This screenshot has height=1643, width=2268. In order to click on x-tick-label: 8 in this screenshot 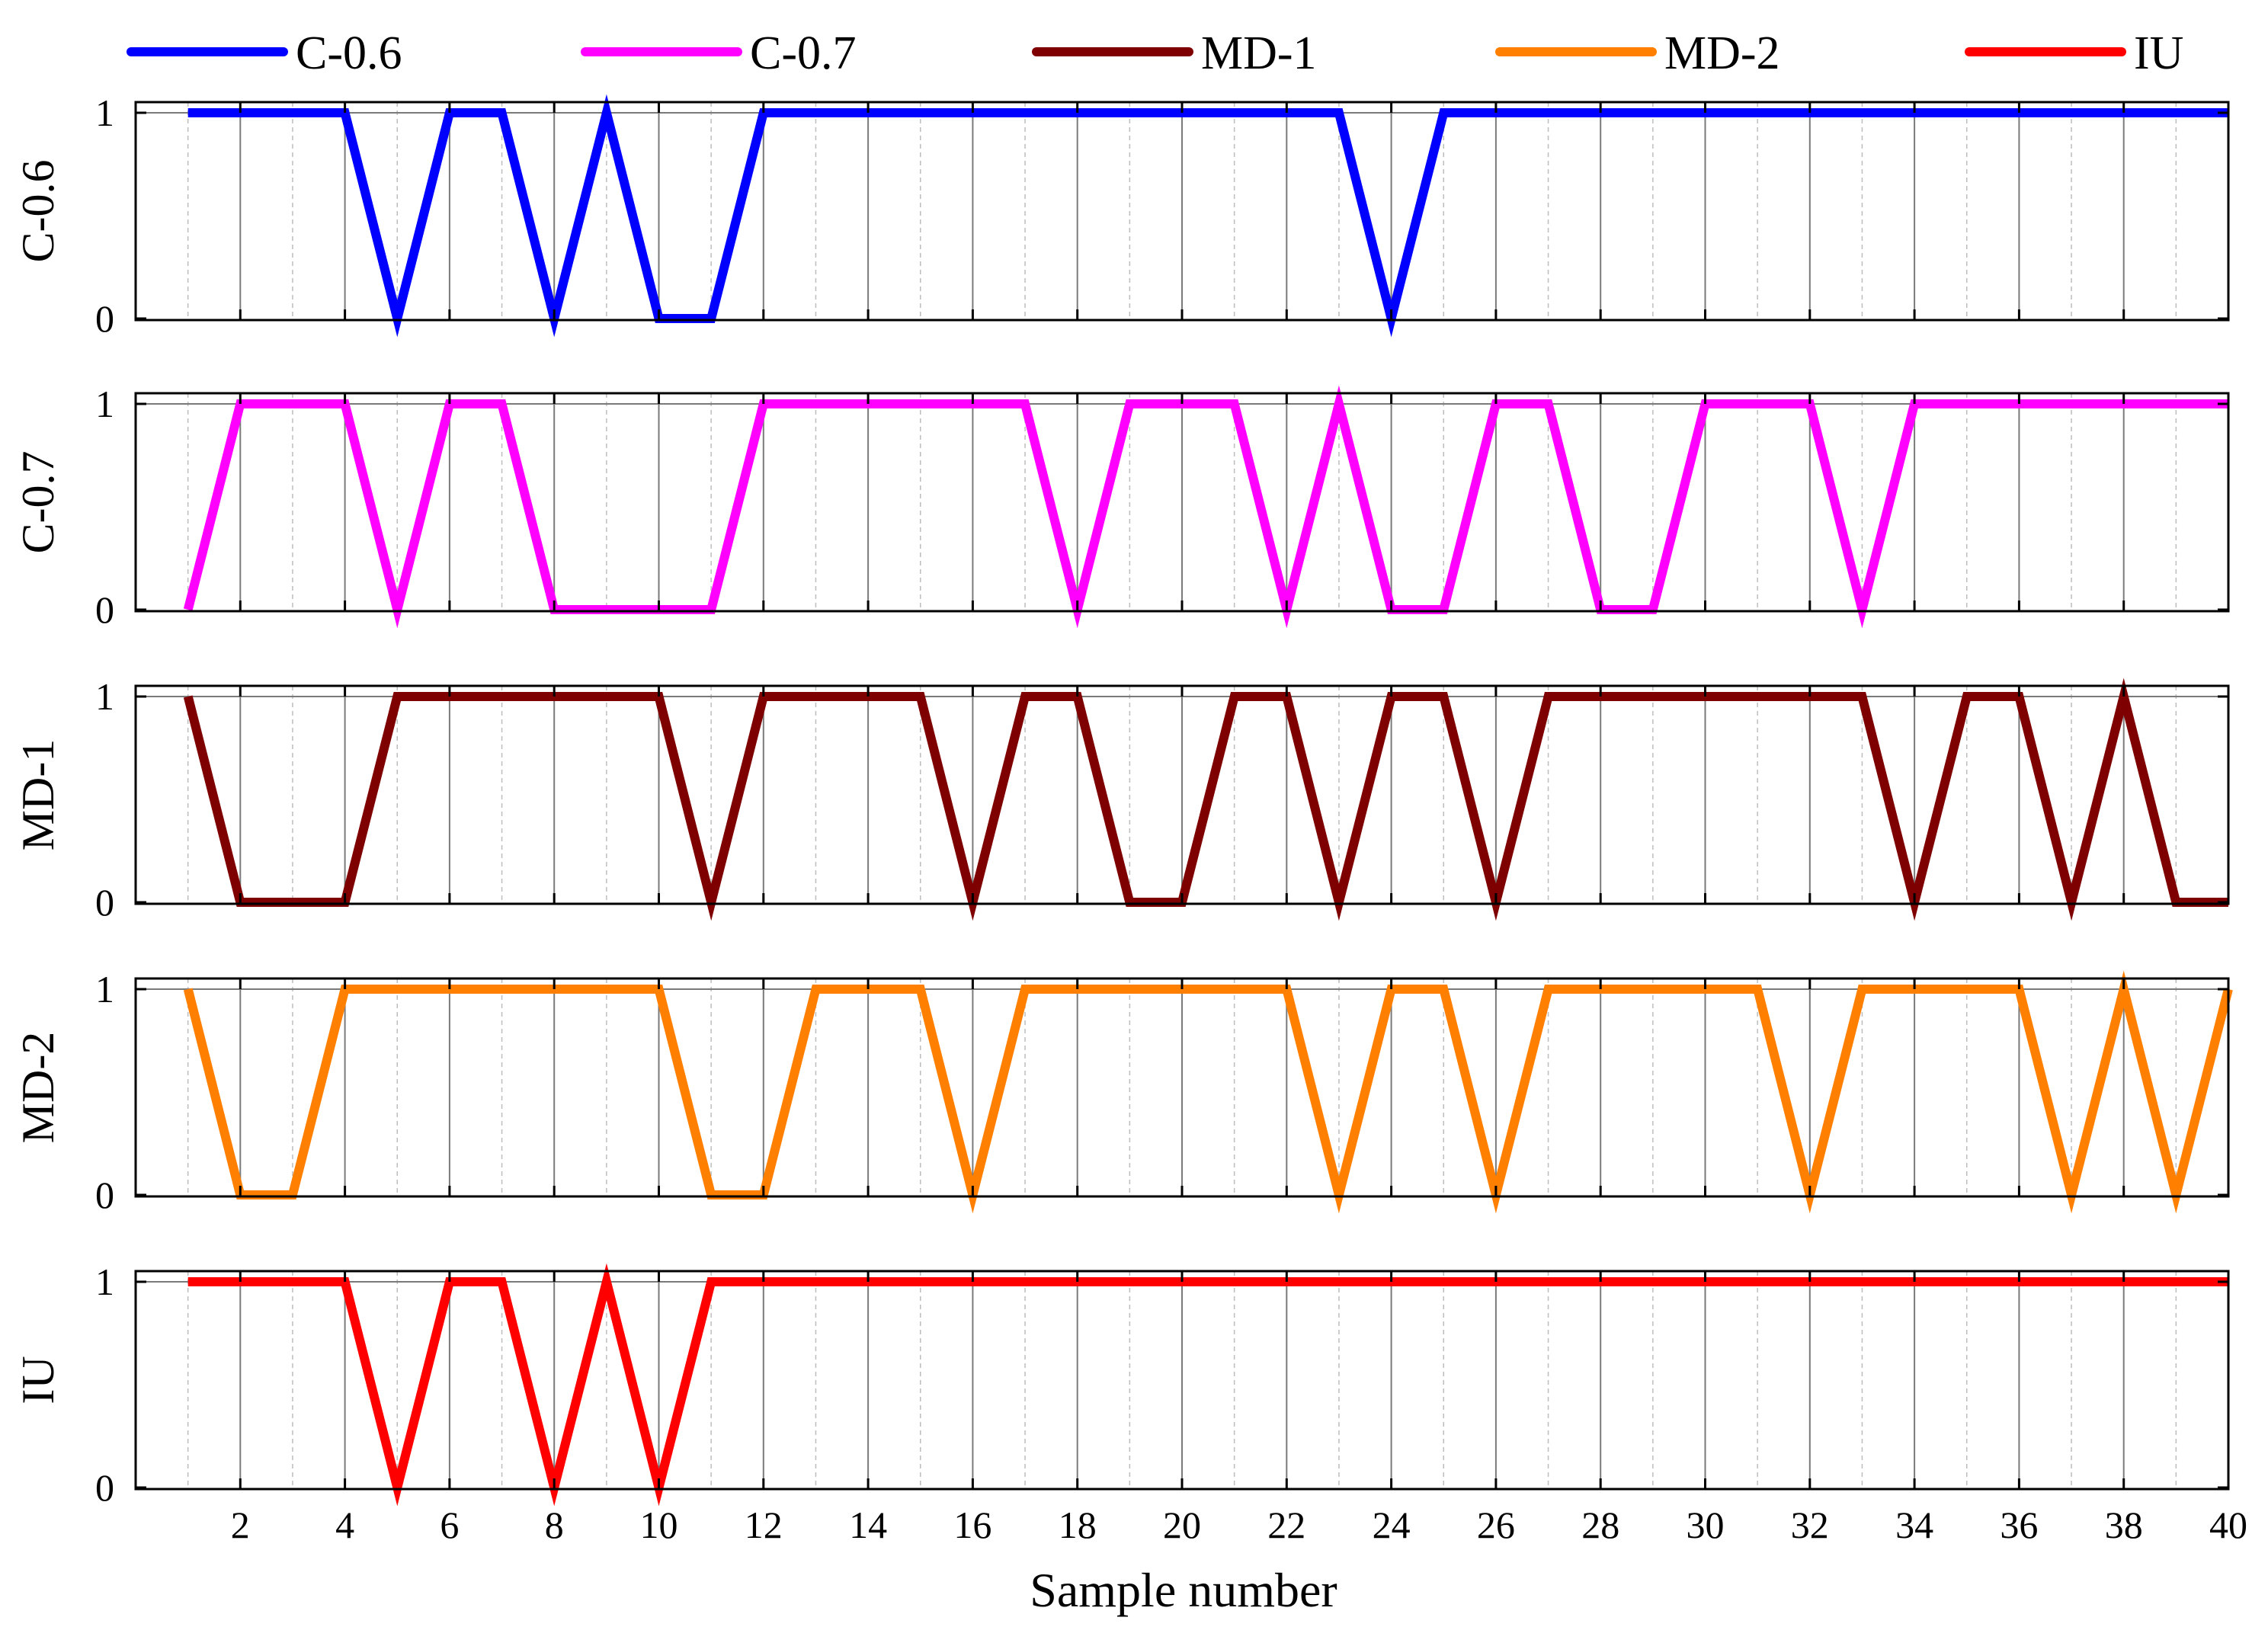, I will do `click(554, 1525)`.